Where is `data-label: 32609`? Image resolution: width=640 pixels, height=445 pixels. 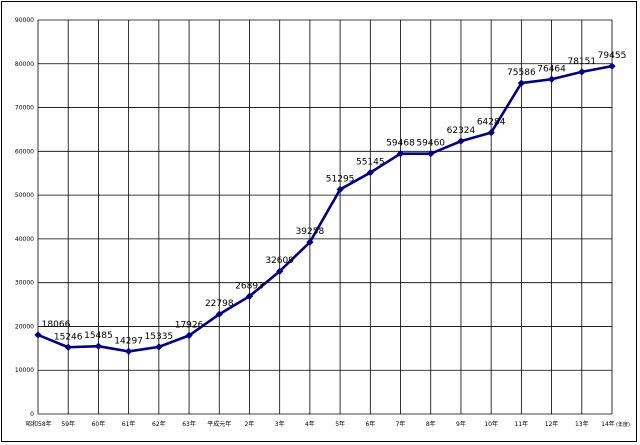 data-label: 32609 is located at coordinates (279, 261).